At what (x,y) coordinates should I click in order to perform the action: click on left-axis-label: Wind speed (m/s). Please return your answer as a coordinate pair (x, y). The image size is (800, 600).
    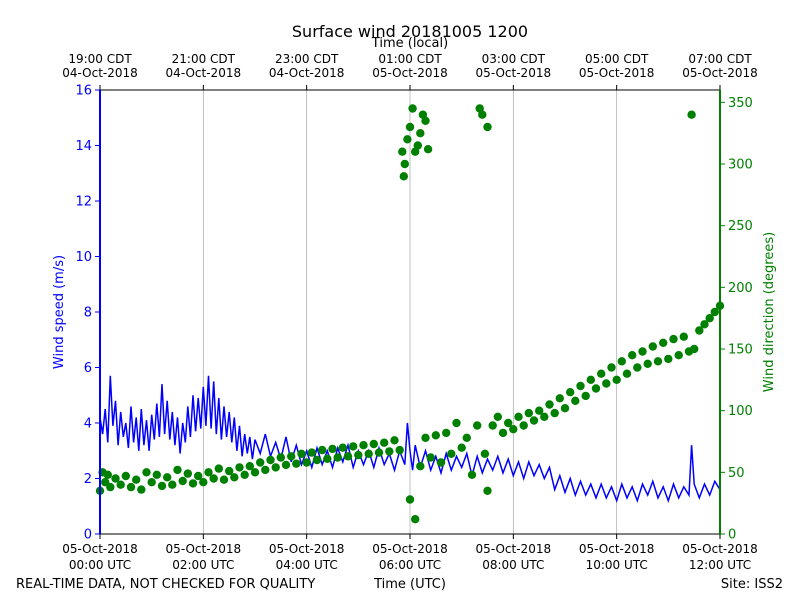
    Looking at the image, I should click on (59, 312).